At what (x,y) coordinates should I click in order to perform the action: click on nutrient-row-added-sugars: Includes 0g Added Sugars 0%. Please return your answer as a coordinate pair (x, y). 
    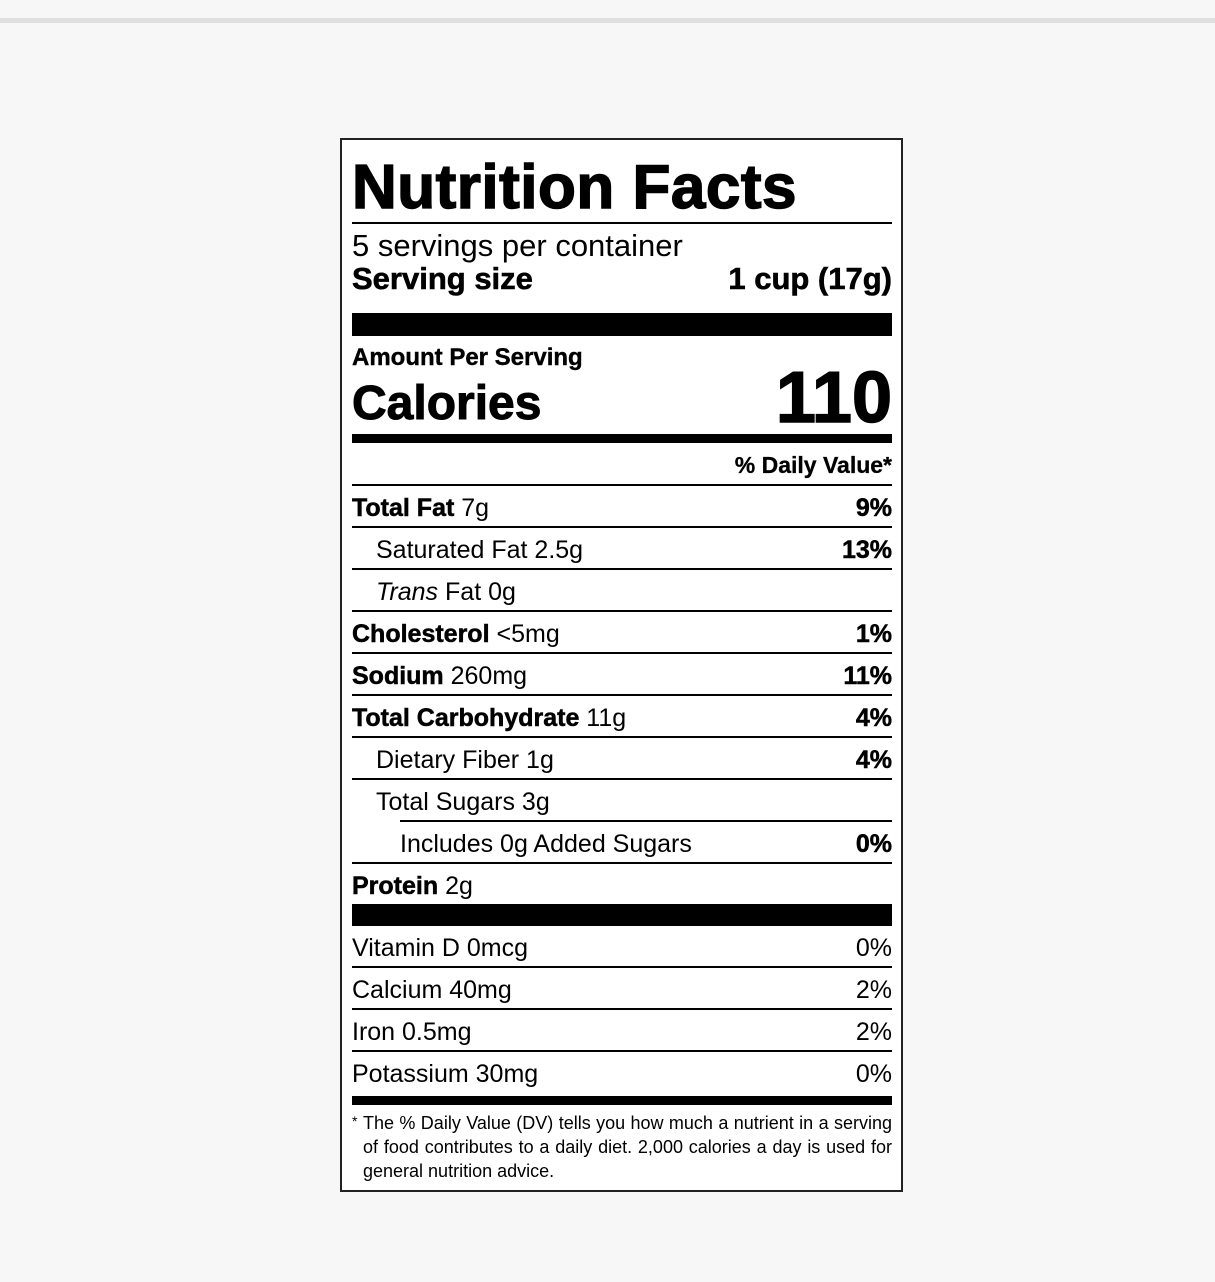
    Looking at the image, I should click on (622, 843).